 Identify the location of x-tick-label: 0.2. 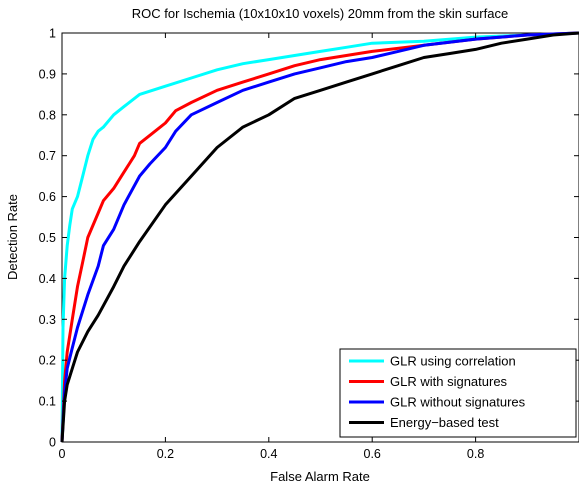
(165, 454).